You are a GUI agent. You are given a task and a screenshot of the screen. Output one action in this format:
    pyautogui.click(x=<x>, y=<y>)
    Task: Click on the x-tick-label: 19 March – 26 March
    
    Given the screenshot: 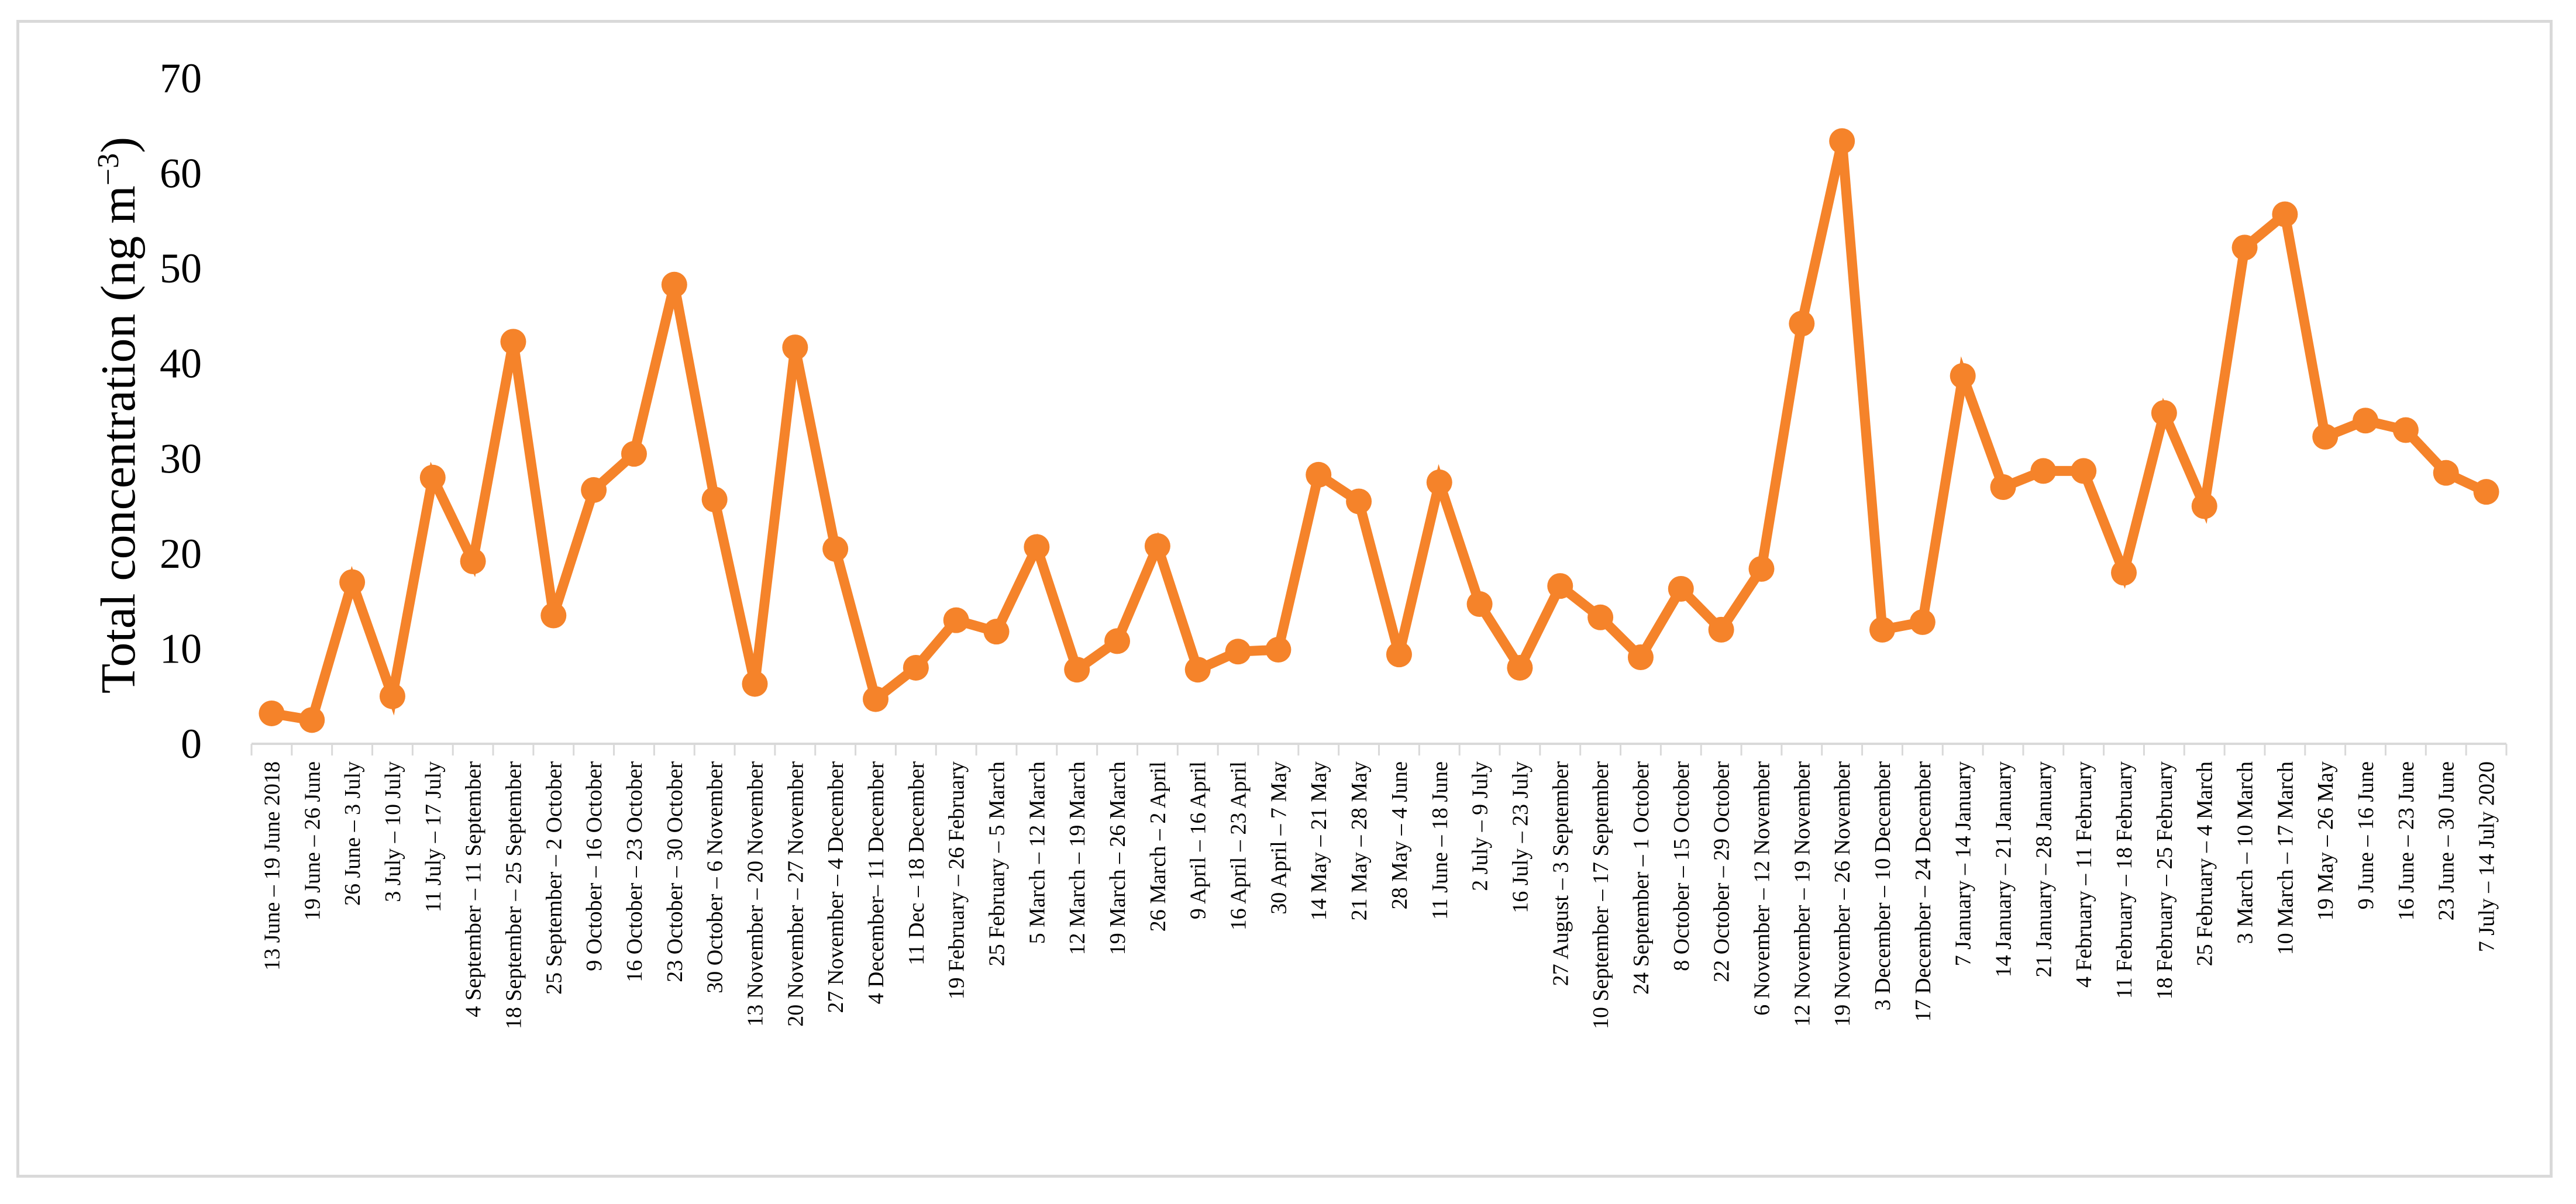 What is the action you would take?
    pyautogui.click(x=1118, y=858)
    